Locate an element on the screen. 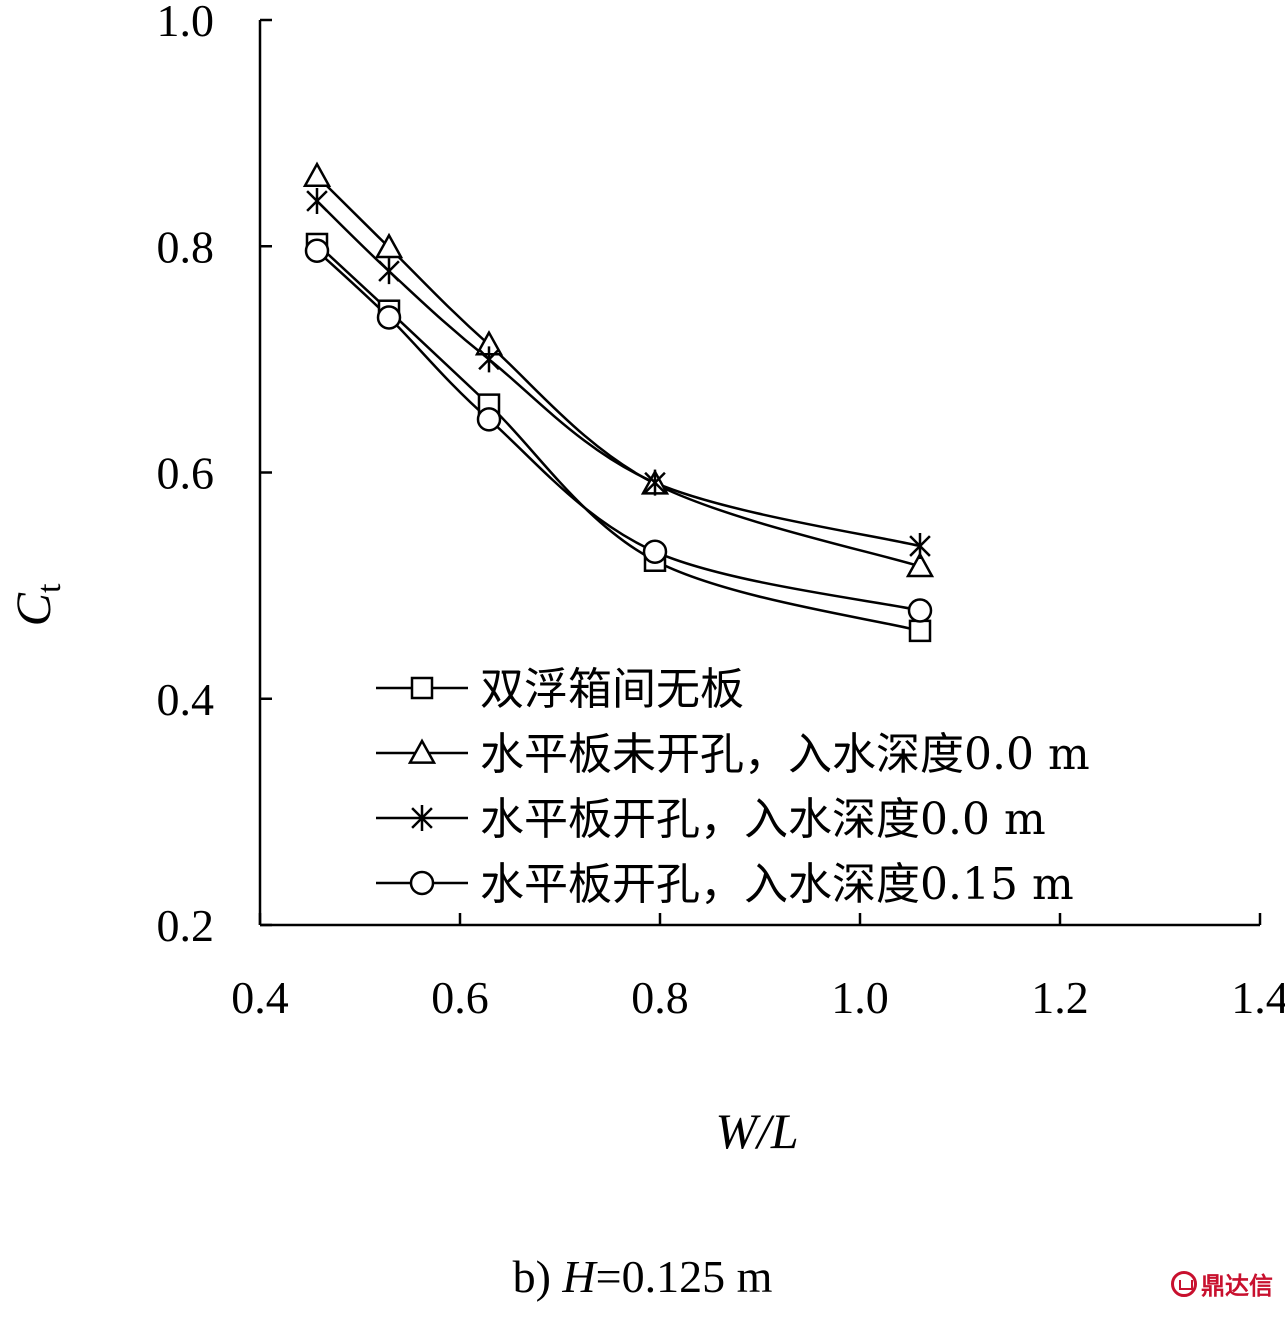 The height and width of the screenshot is (1317, 1285). caption-value: =0.125 m is located at coordinates (684, 1276).